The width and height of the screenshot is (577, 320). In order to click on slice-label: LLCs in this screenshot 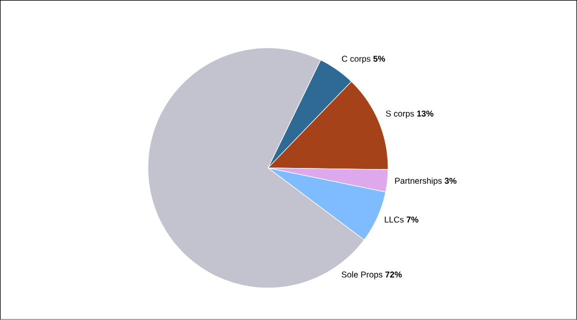, I will do `click(394, 219)`.